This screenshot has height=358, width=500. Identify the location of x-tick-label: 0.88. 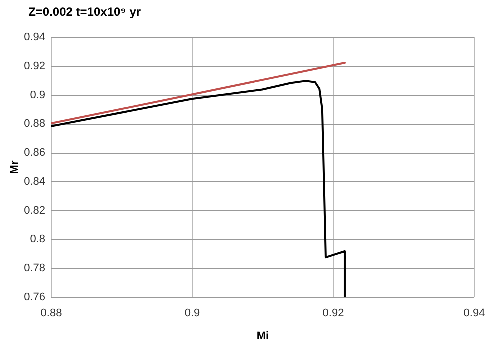
(51, 314).